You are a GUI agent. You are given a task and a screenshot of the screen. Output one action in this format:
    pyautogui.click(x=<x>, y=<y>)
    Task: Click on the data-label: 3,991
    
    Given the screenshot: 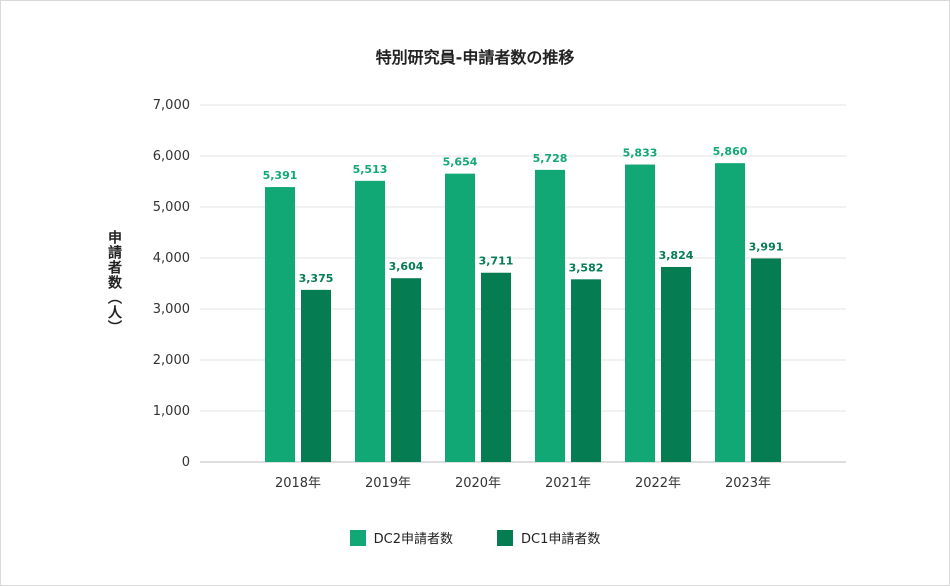 What is the action you would take?
    pyautogui.click(x=766, y=246)
    